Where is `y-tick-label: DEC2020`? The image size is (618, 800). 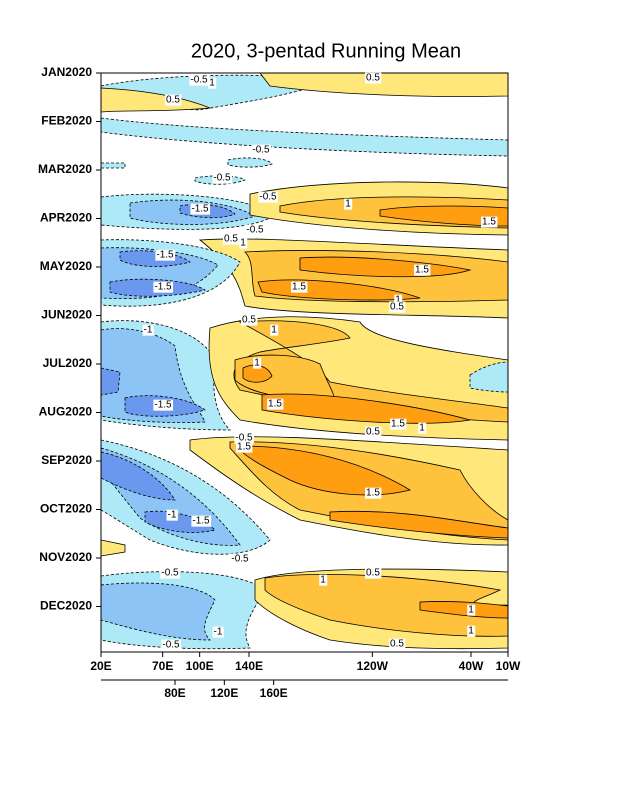 y-tick-label: DEC2020 is located at coordinates (66, 606).